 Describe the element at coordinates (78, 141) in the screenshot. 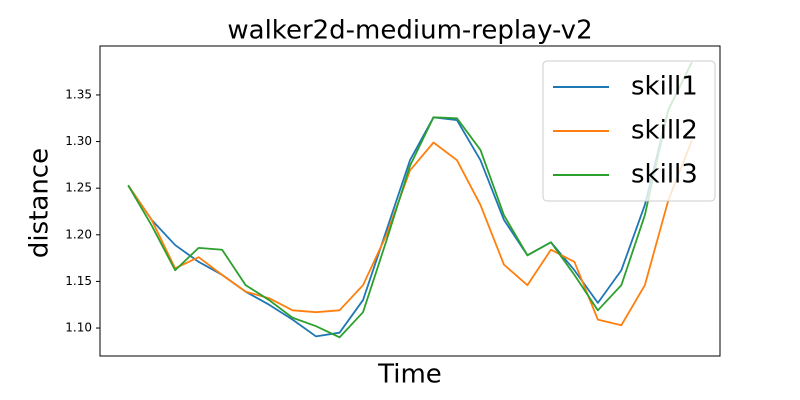

I see `y-tick-label: 1.30` at that location.